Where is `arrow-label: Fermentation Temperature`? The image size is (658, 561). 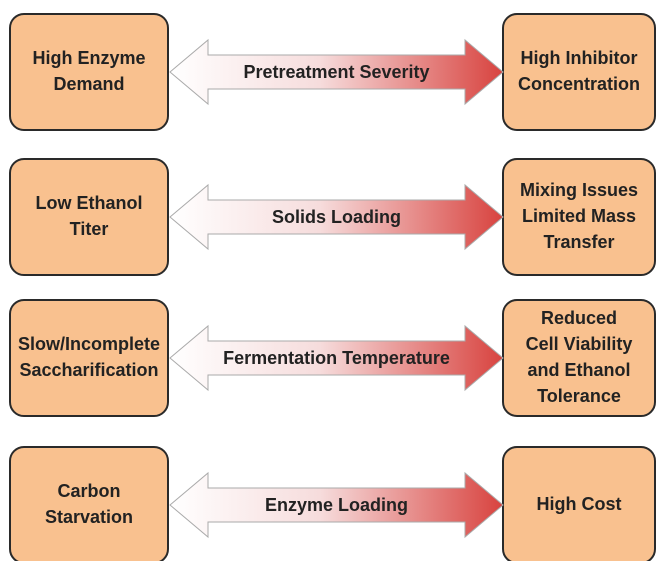 arrow-label: Fermentation Temperature is located at coordinates (336, 358).